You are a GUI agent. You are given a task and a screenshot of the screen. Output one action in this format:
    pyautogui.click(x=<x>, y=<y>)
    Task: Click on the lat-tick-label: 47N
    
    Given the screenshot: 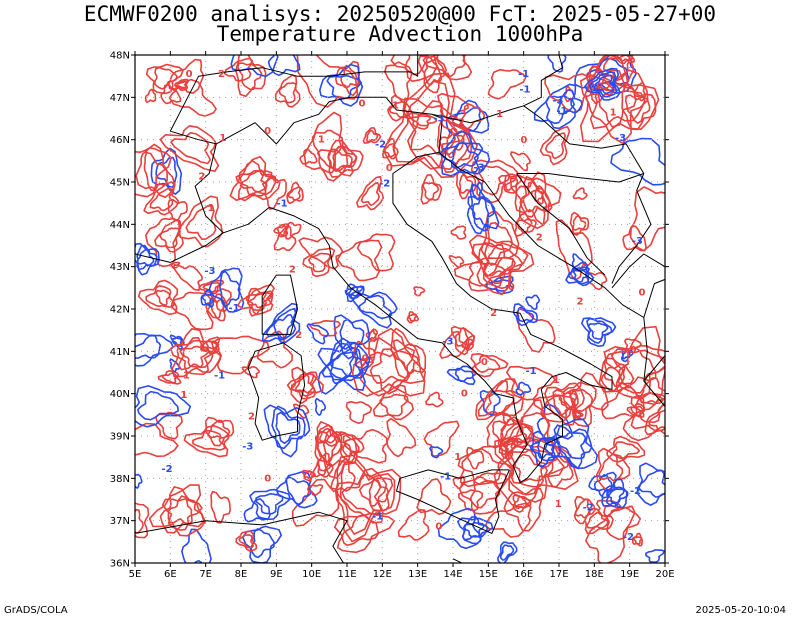 What is the action you would take?
    pyautogui.click(x=120, y=98)
    